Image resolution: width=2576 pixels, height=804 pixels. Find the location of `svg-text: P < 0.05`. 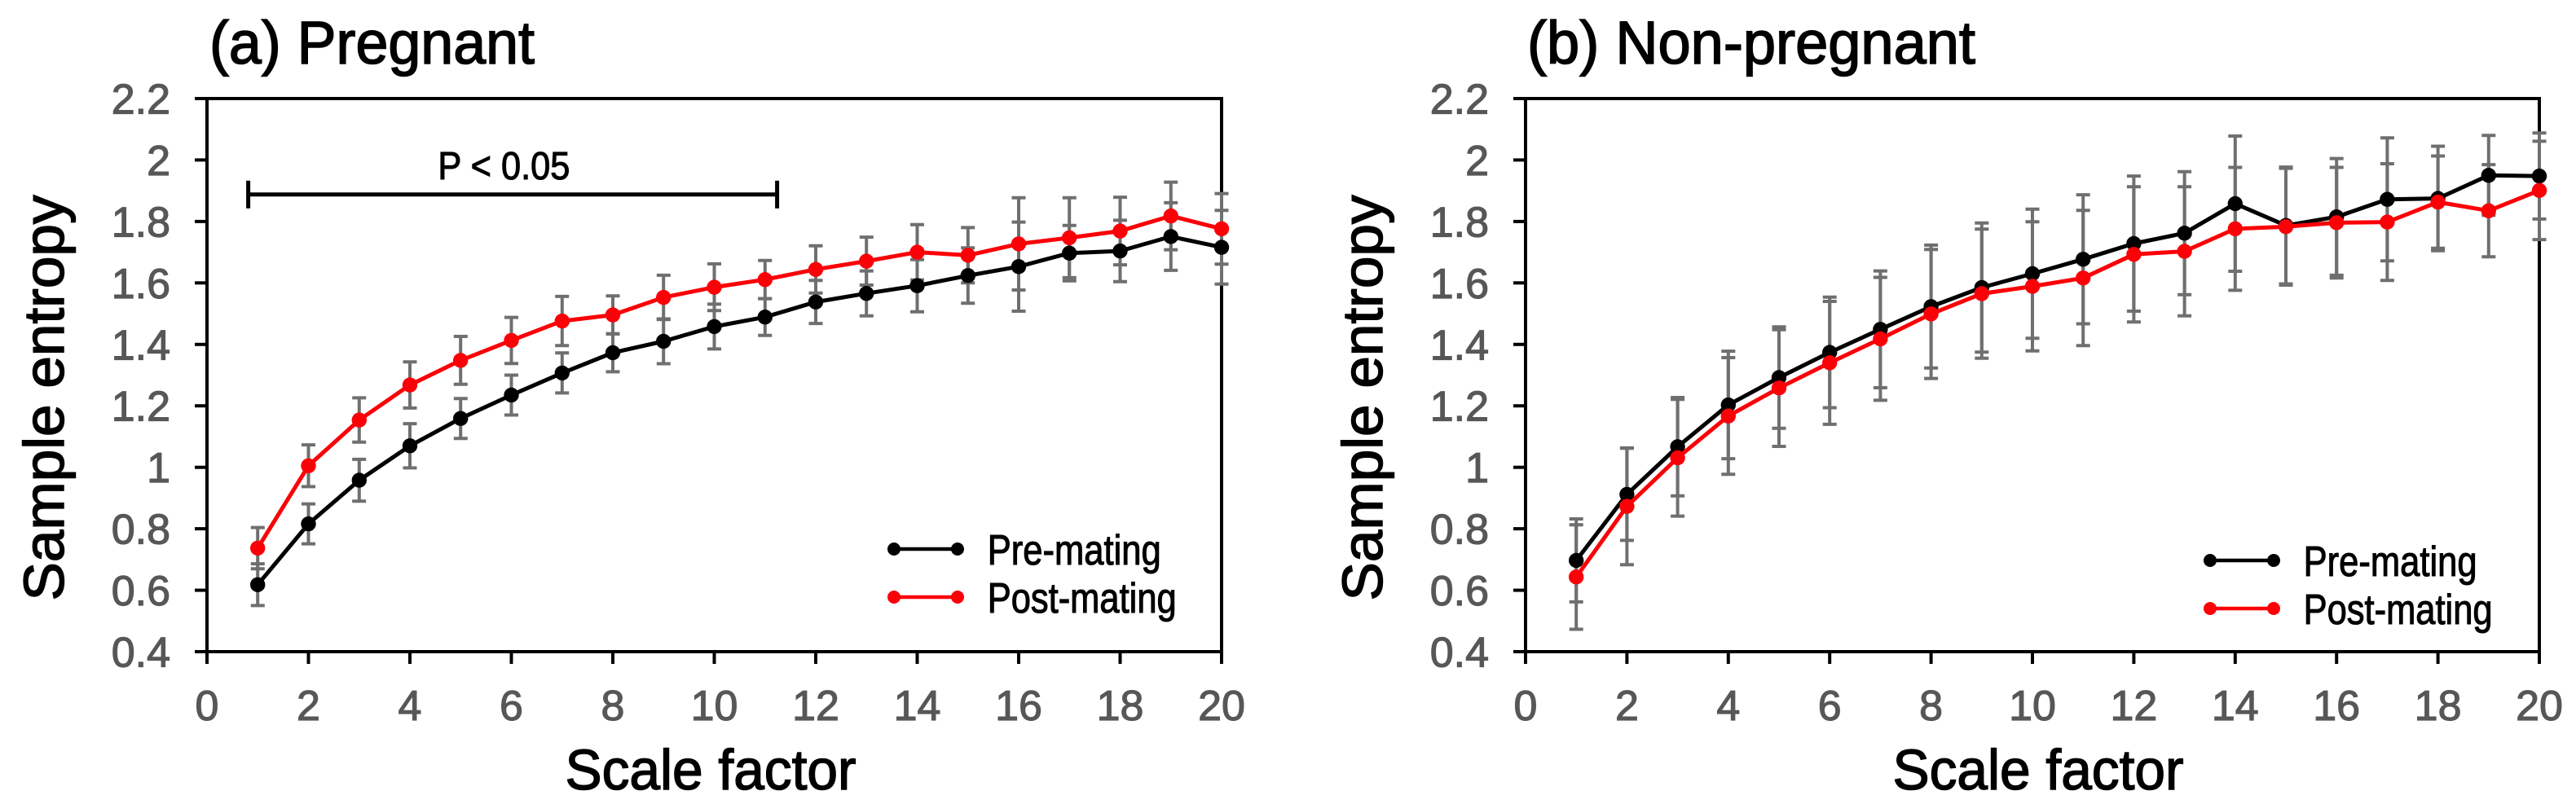

svg-text: P < 0.05 is located at coordinates (504, 167).